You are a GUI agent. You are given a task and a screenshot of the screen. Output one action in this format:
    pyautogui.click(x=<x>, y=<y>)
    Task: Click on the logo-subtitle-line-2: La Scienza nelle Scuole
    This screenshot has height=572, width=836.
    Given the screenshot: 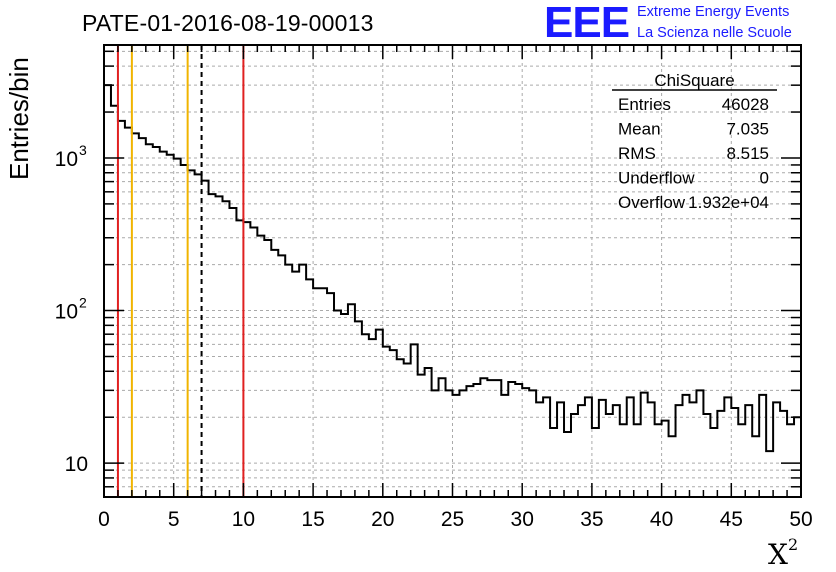 What is the action you would take?
    pyautogui.click(x=714, y=33)
    